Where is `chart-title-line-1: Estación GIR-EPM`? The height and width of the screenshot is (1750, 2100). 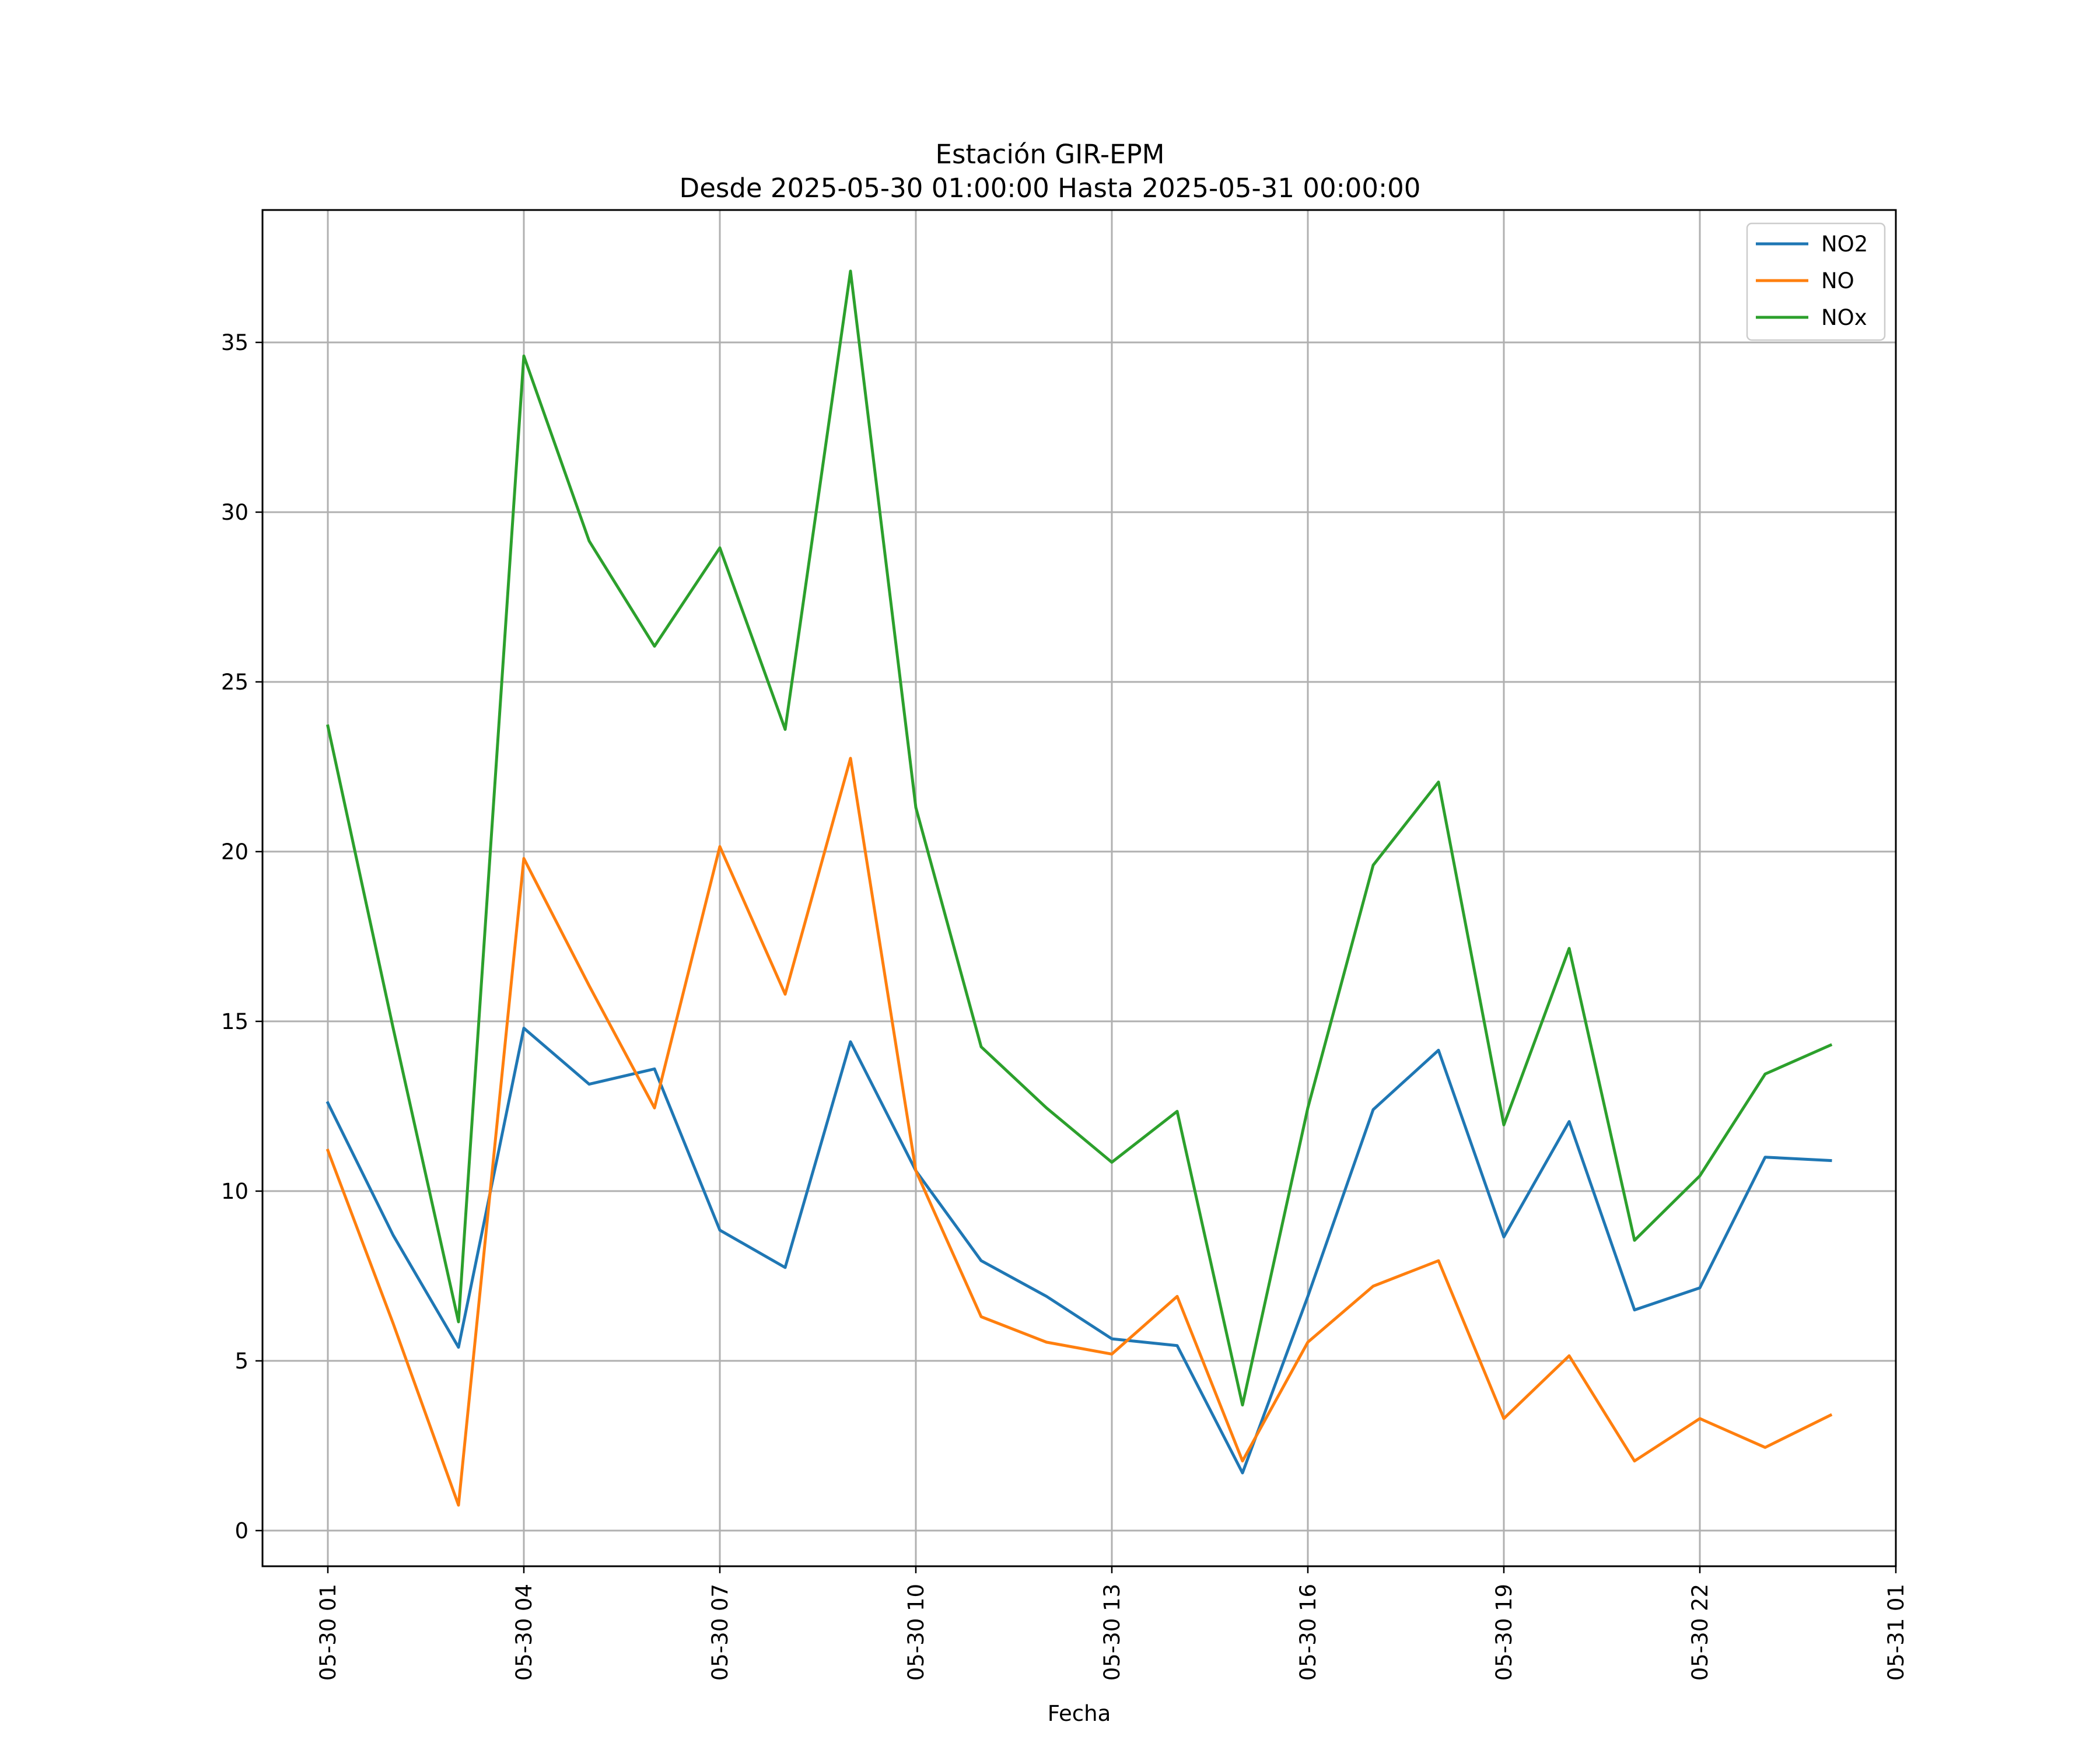
chart-title-line-1: Estación GIR-EPM is located at coordinates (1050, 154).